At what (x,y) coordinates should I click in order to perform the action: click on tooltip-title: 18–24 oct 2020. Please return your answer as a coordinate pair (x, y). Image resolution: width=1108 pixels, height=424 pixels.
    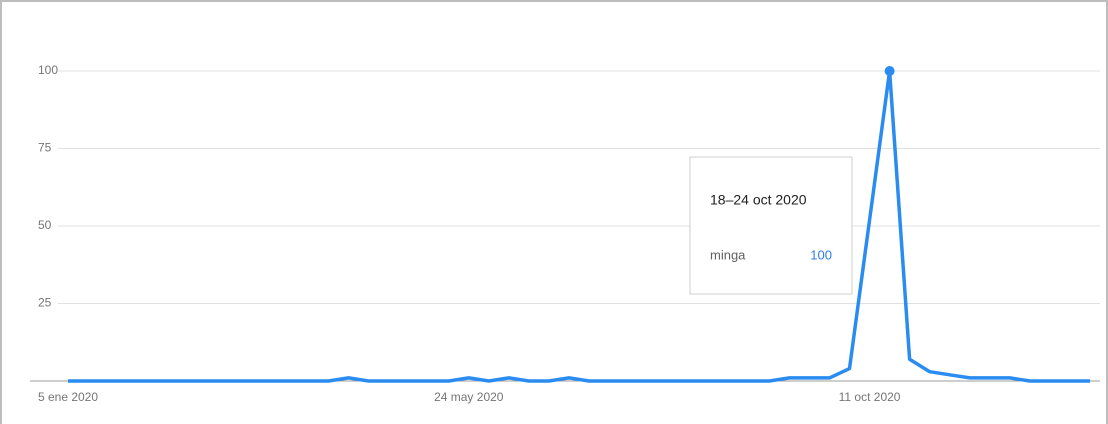
    Looking at the image, I should click on (758, 200).